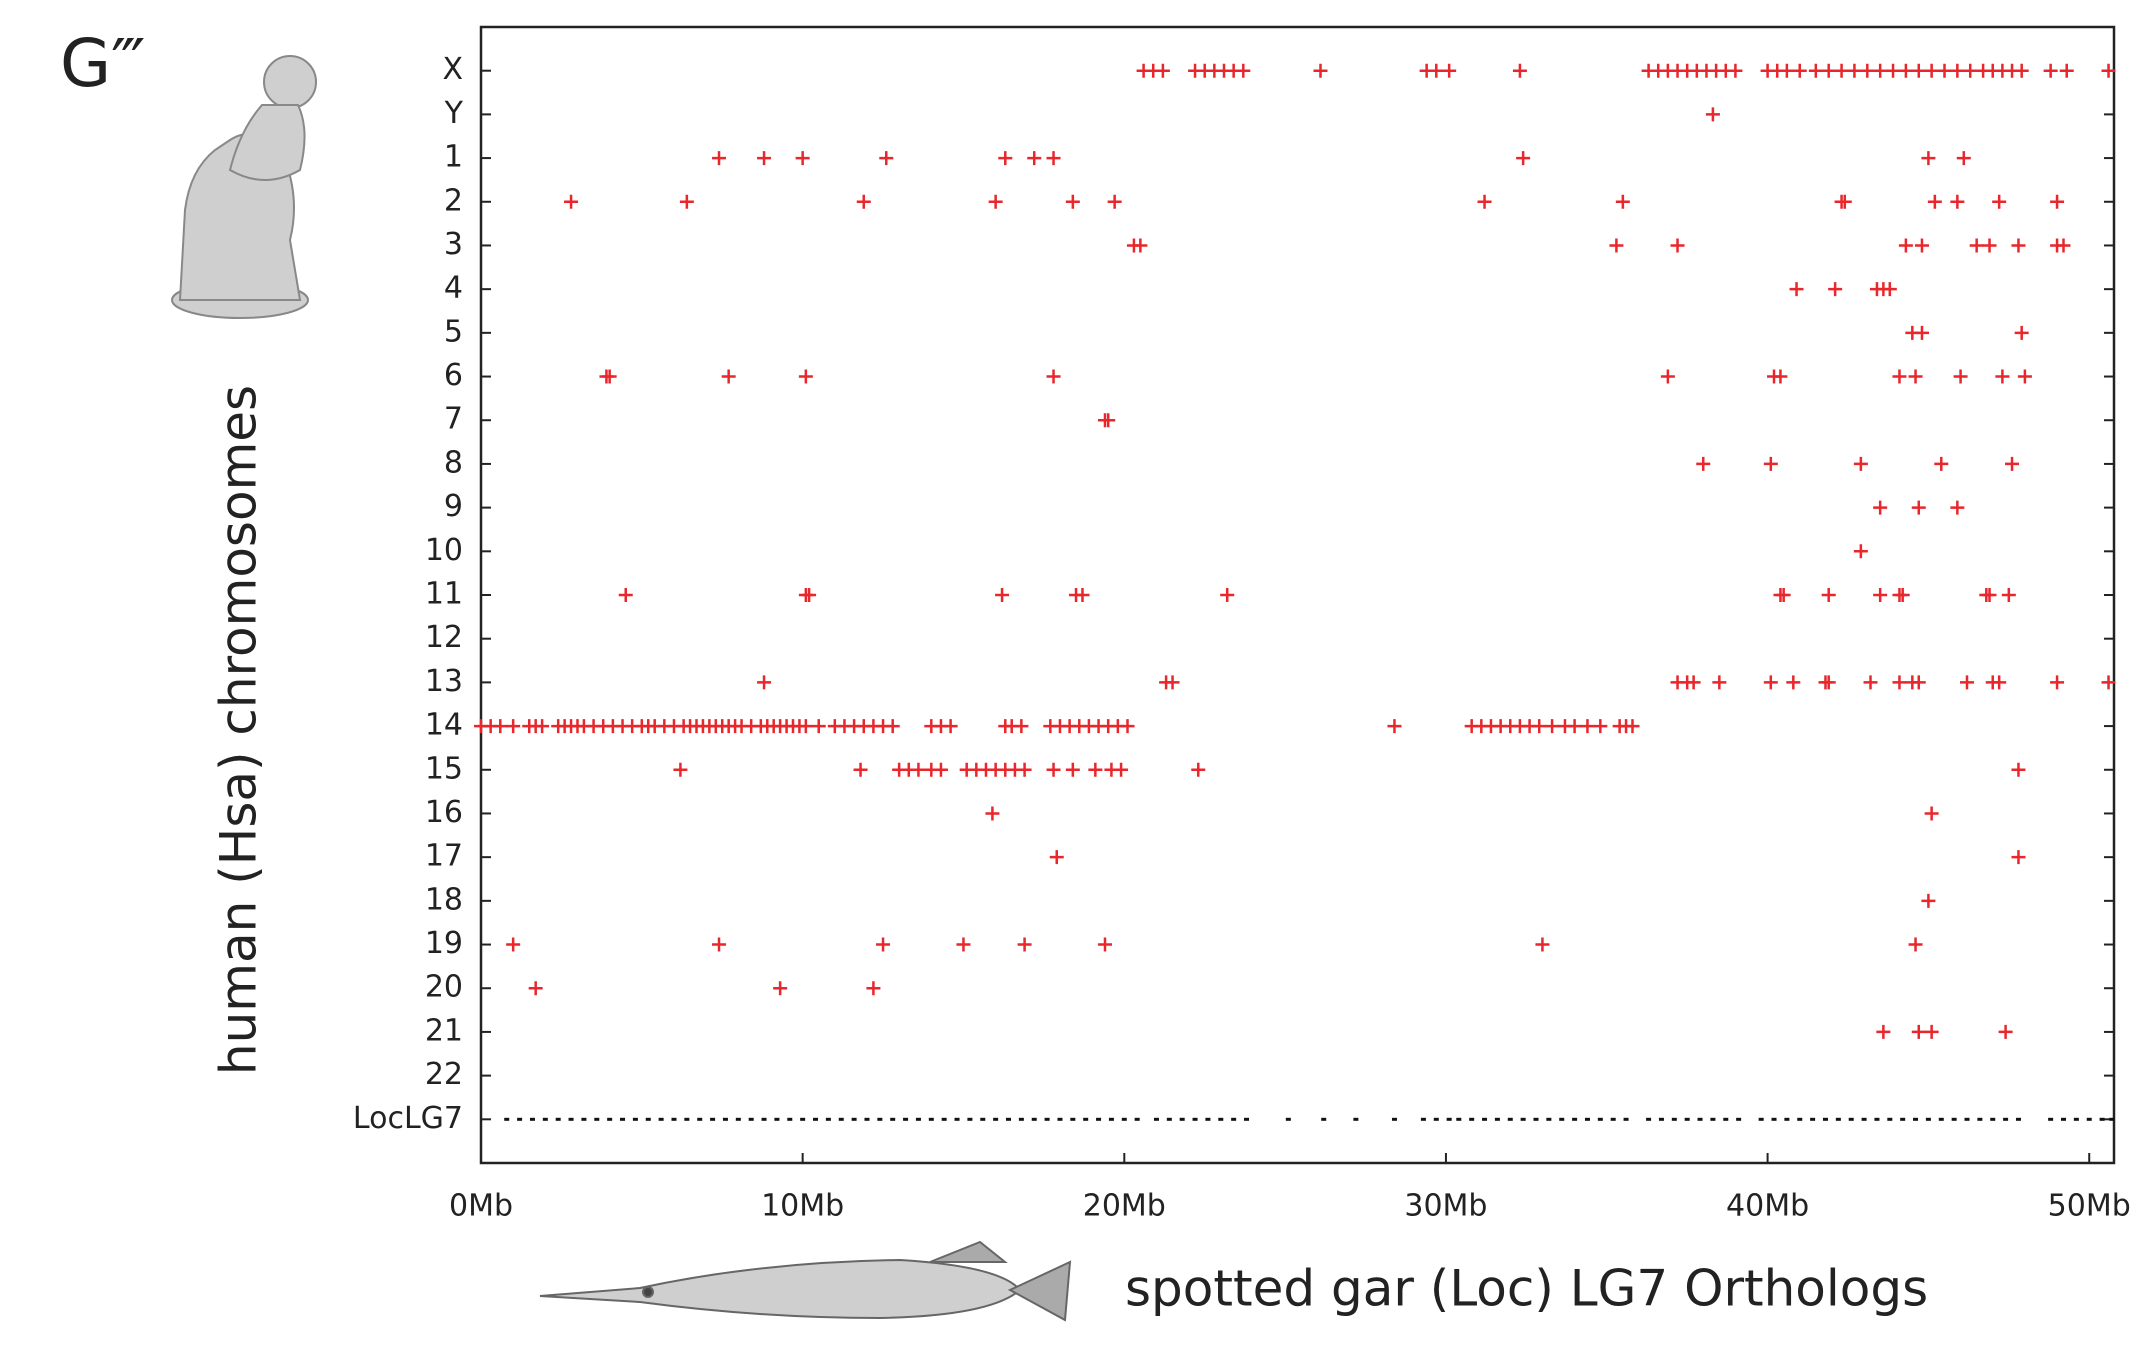  Describe the element at coordinates (802, 1206) in the screenshot. I see `x-tick-label: 10Mb` at that location.